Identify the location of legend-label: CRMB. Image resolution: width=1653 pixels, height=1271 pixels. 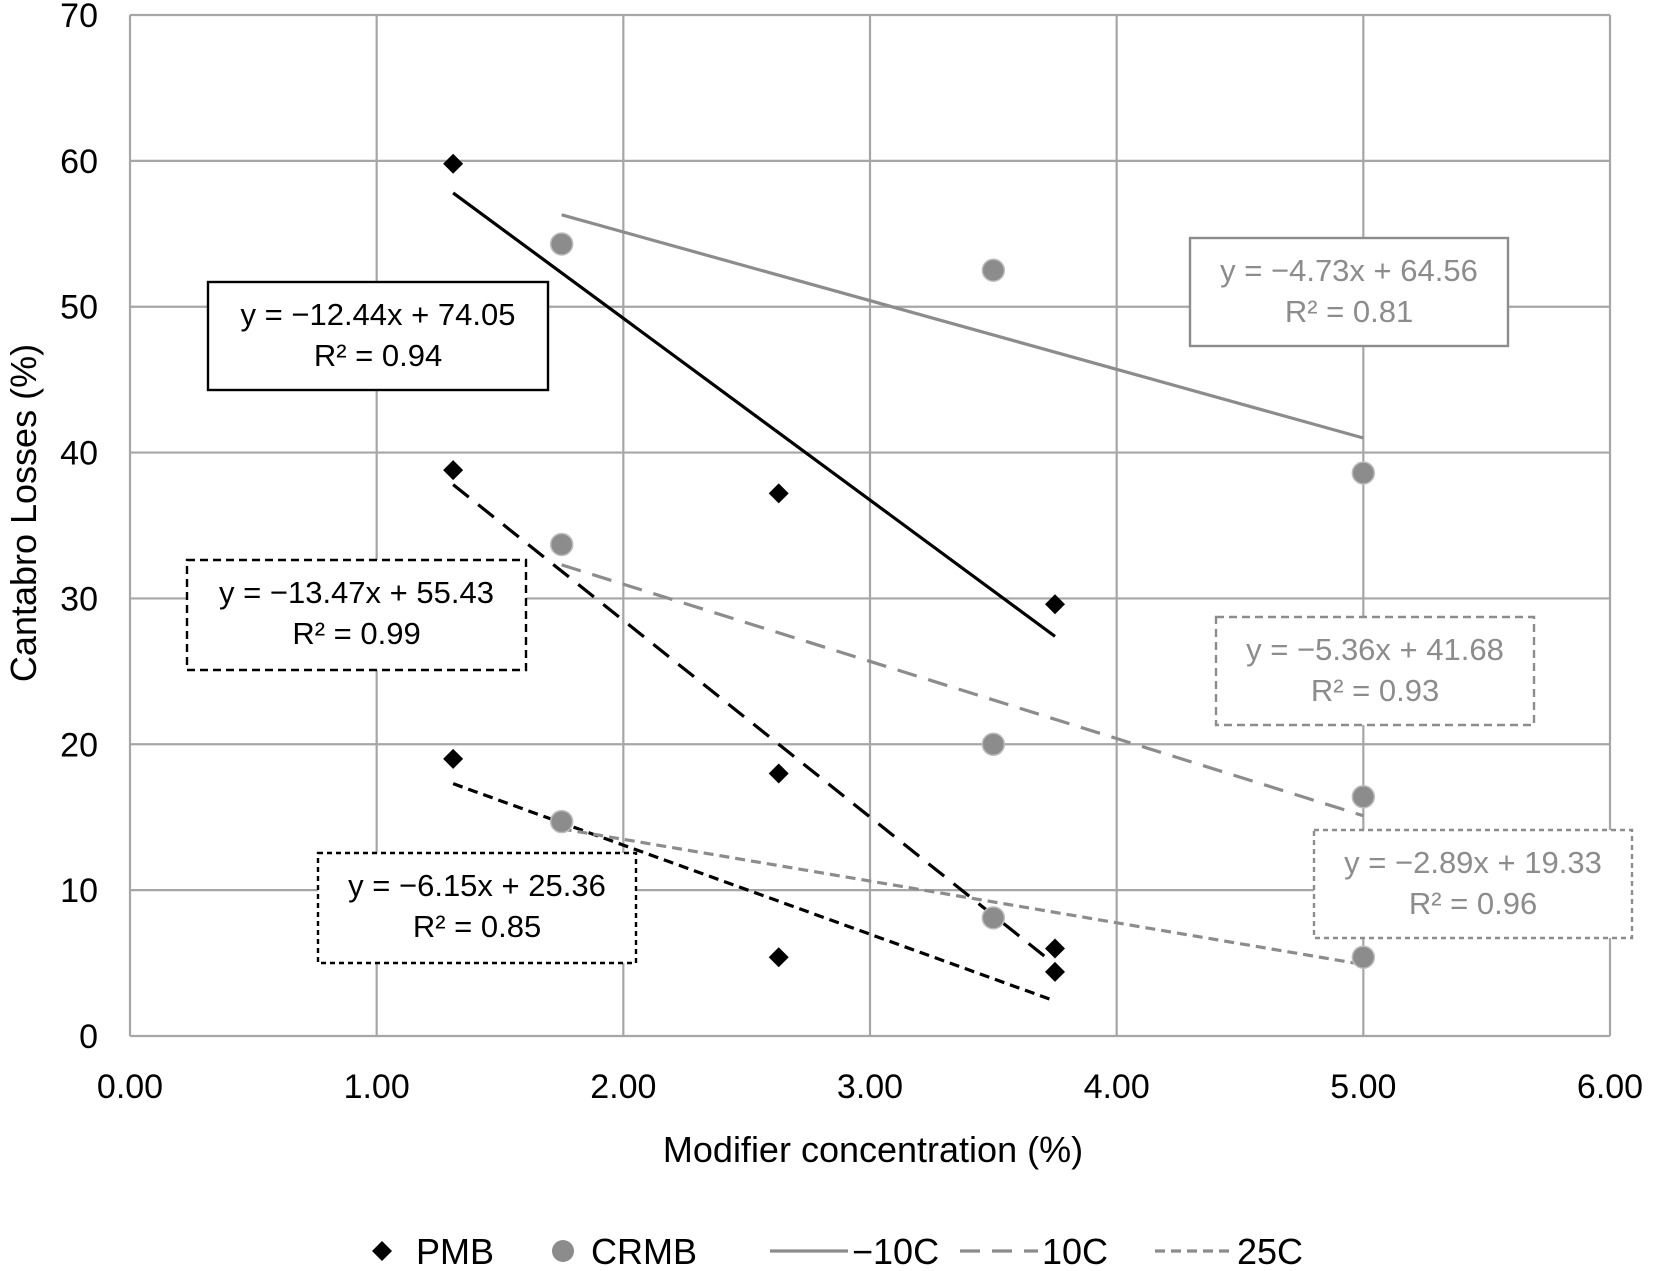
(644, 1251).